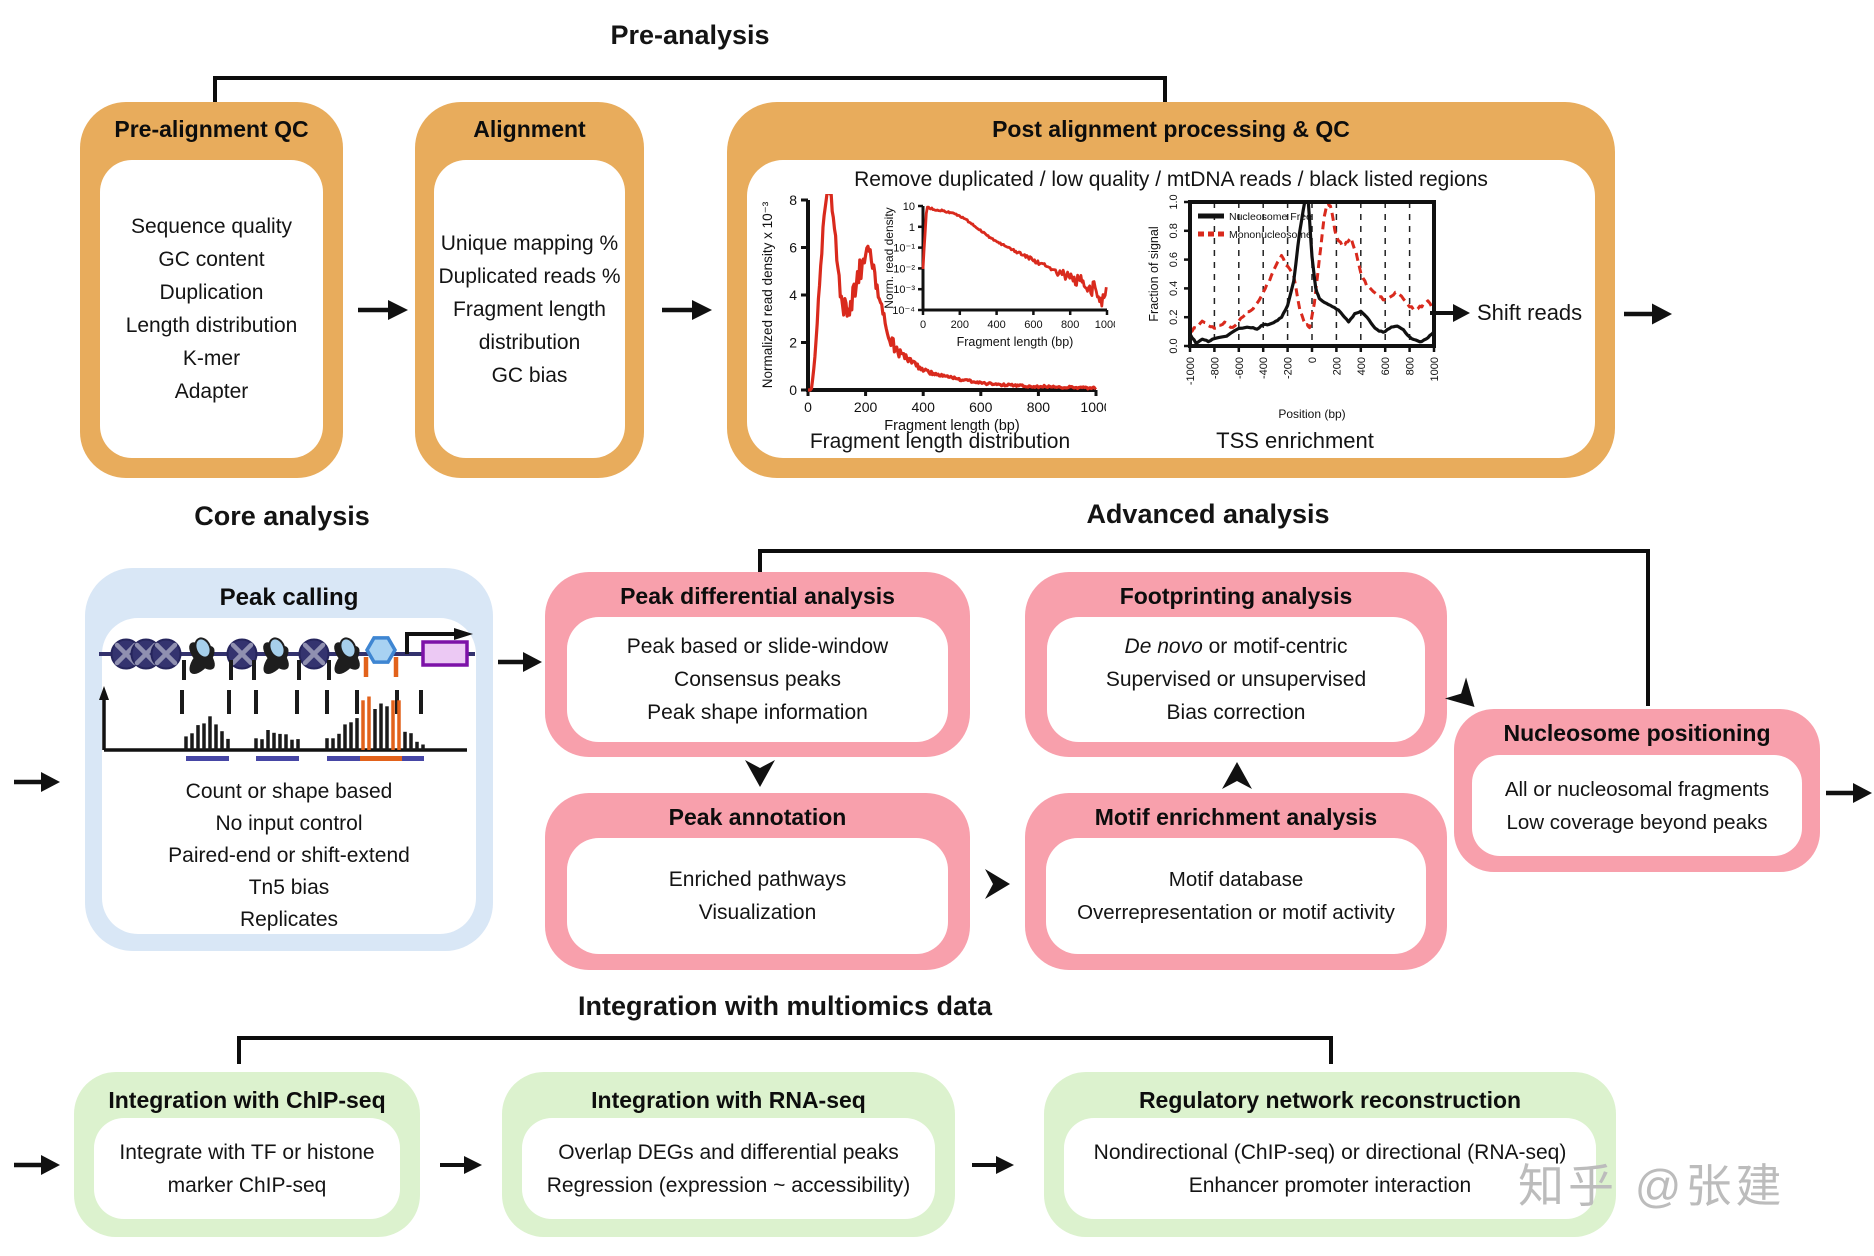 Image resolution: width=1874 pixels, height=1256 pixels. Describe the element at coordinates (289, 887) in the screenshot. I see `list-item: Tn5 bias` at that location.